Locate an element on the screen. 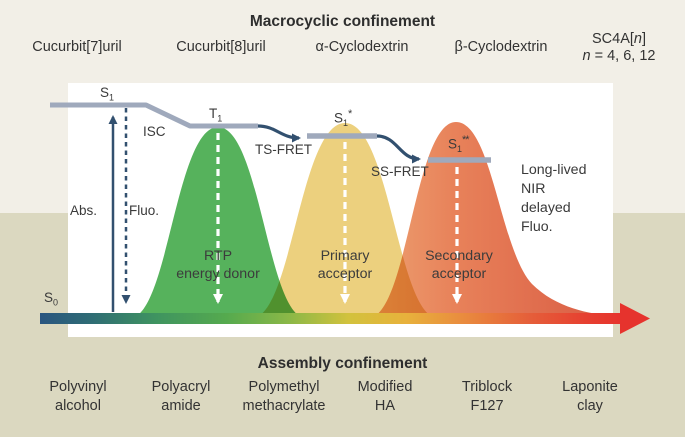 The width and height of the screenshot is (685, 437). ts-fret-arrow is located at coordinates (279, 133).